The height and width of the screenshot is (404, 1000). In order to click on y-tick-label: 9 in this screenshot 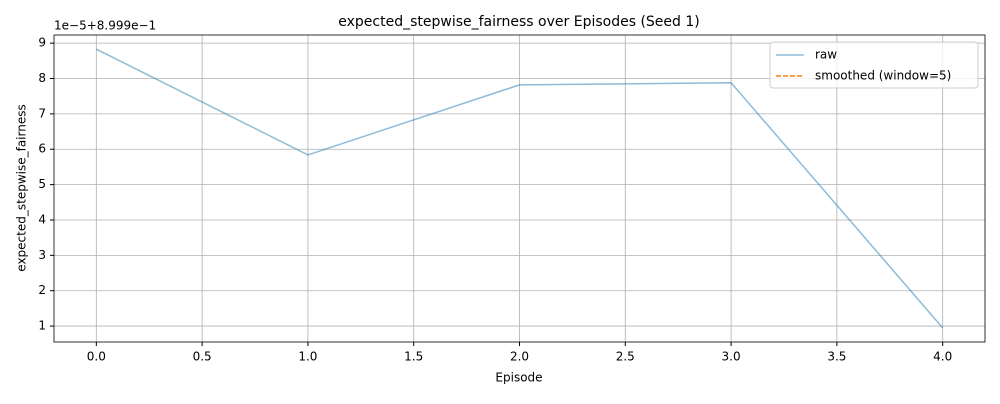, I will do `click(42, 43)`.